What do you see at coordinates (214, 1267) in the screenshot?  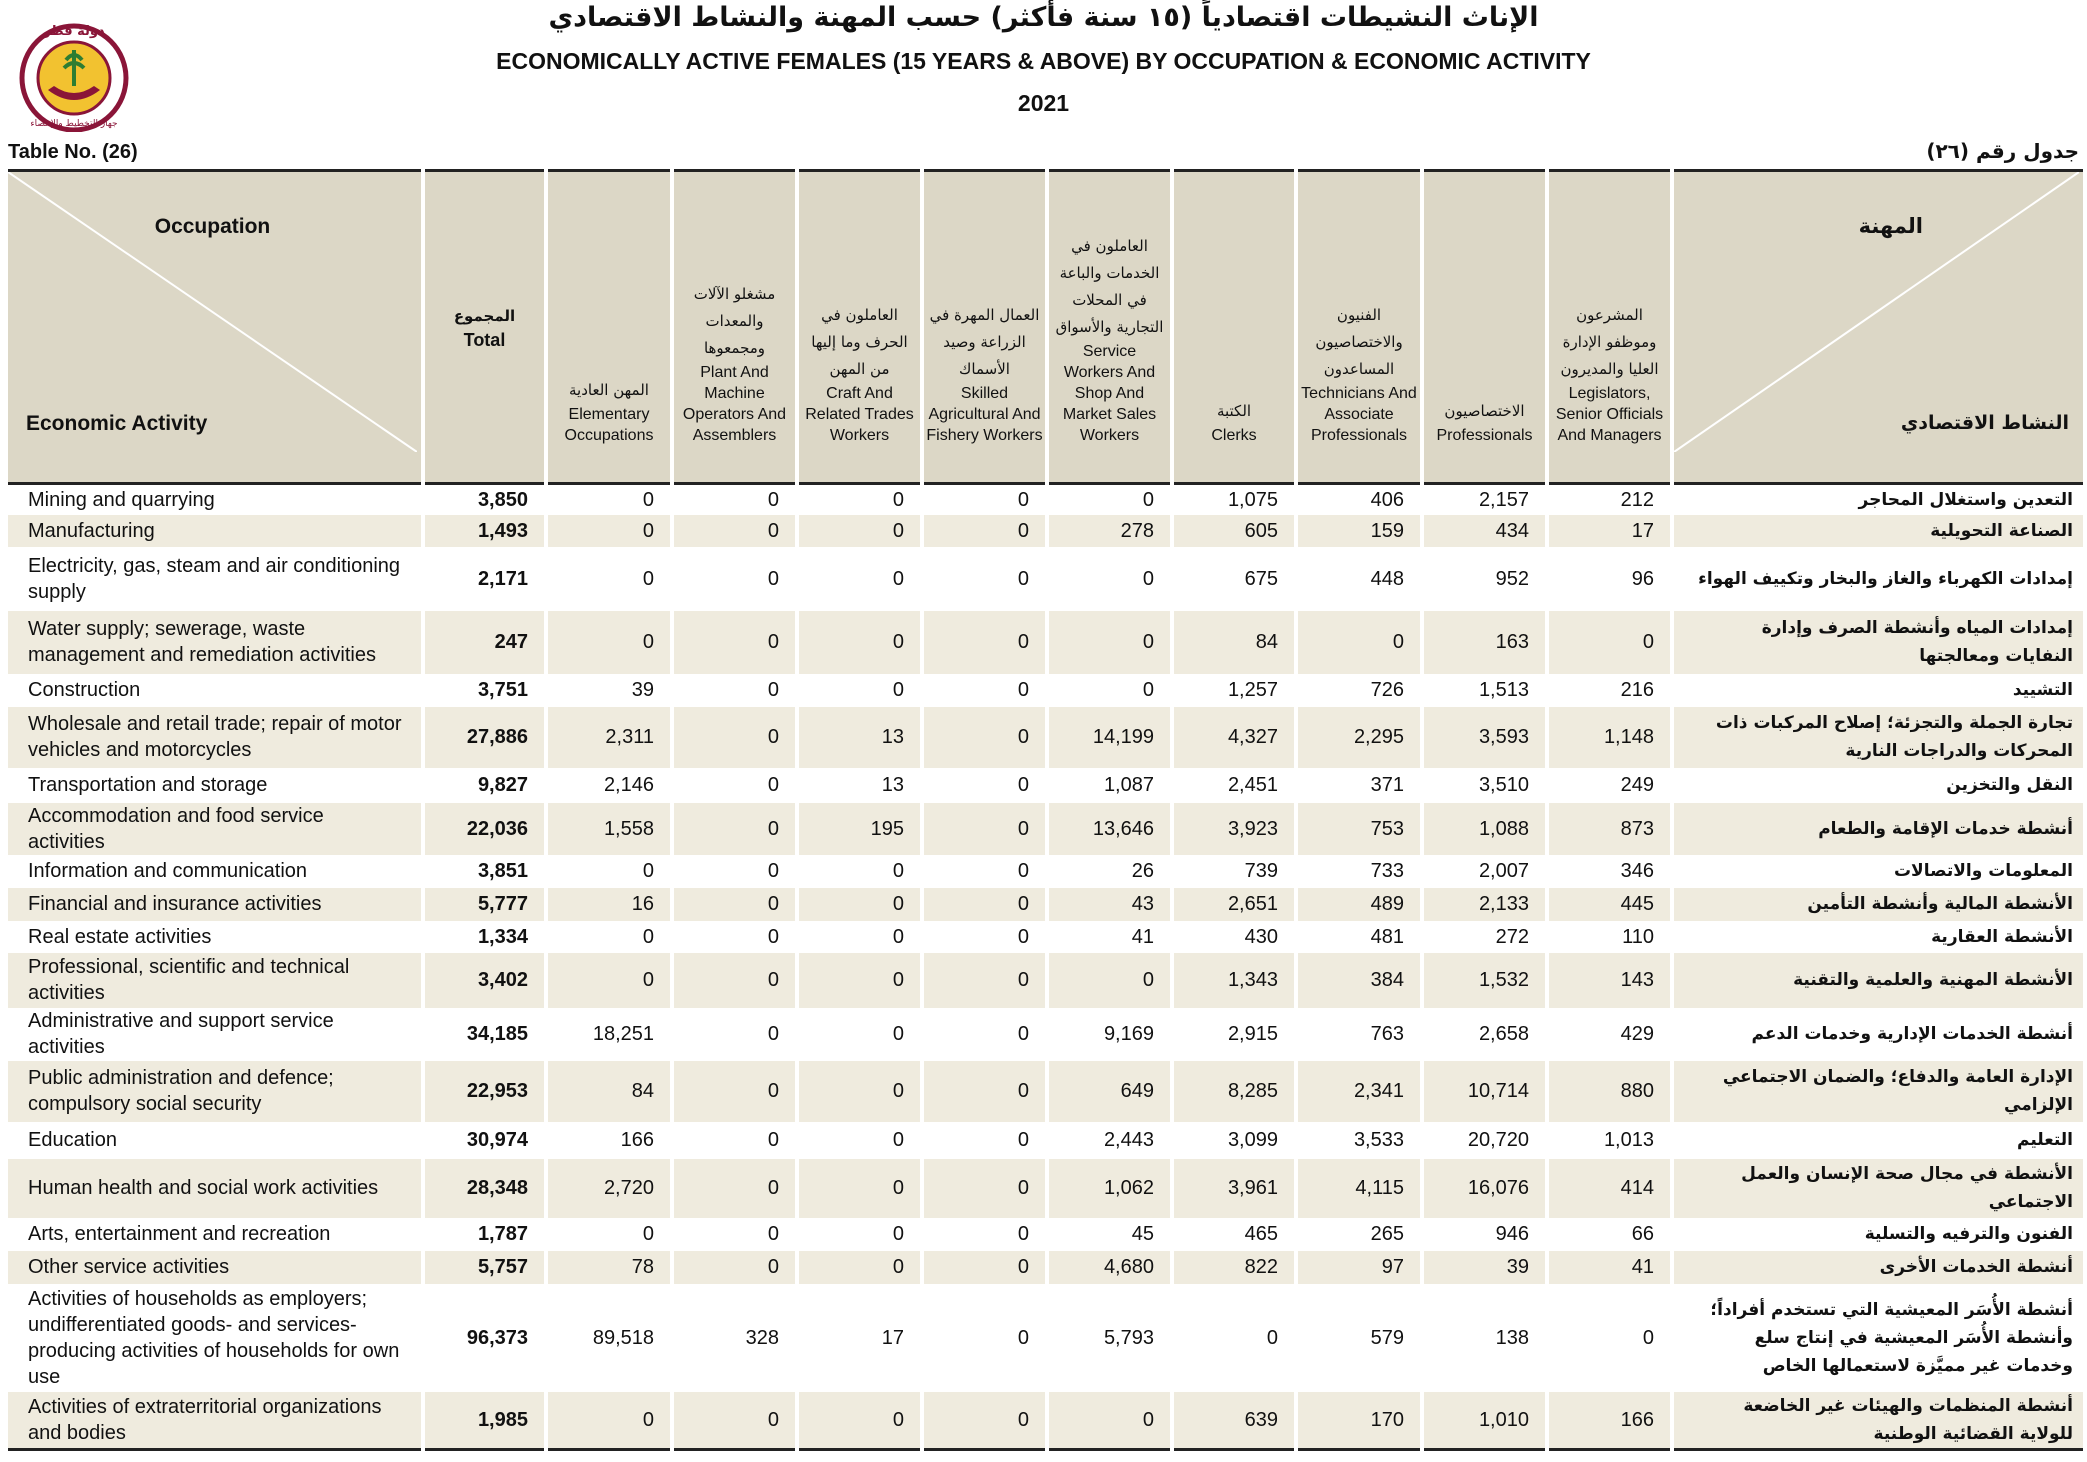 I see `activity-english: Other service activities` at bounding box center [214, 1267].